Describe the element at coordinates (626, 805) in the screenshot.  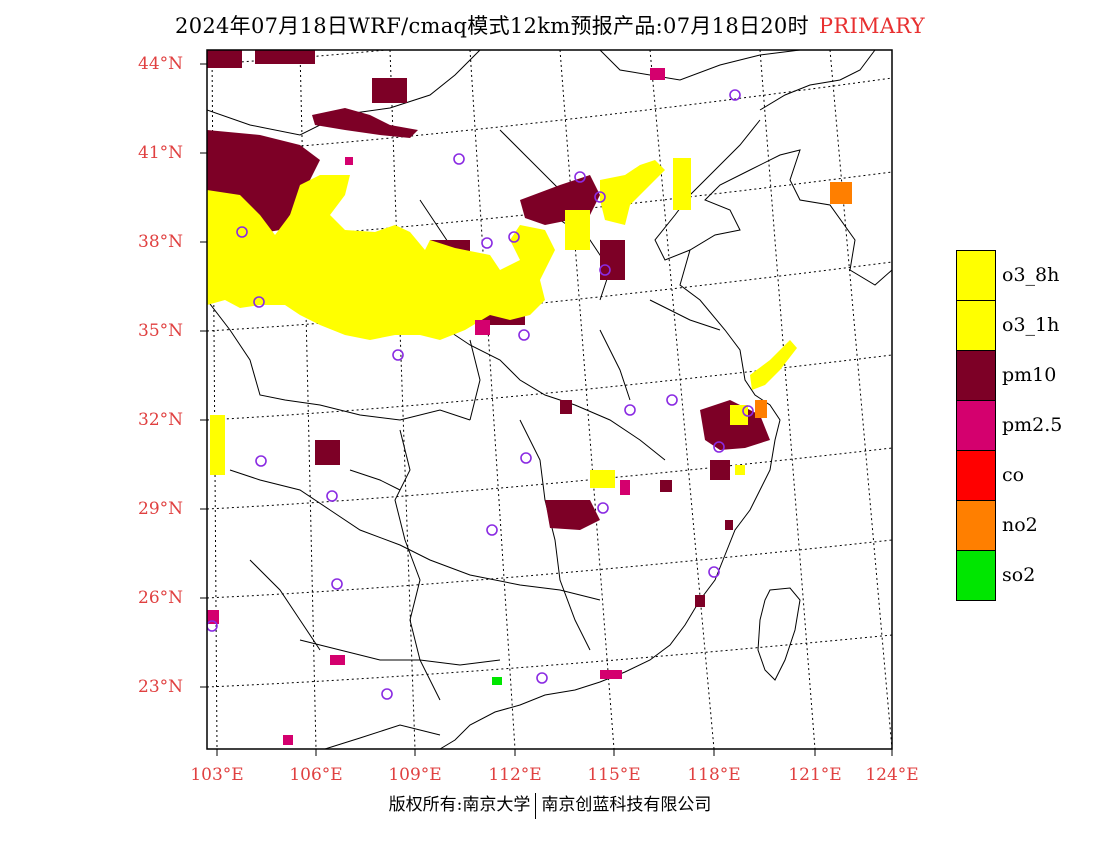
I see `footer-right: 南京创蓝科技有限公司` at that location.